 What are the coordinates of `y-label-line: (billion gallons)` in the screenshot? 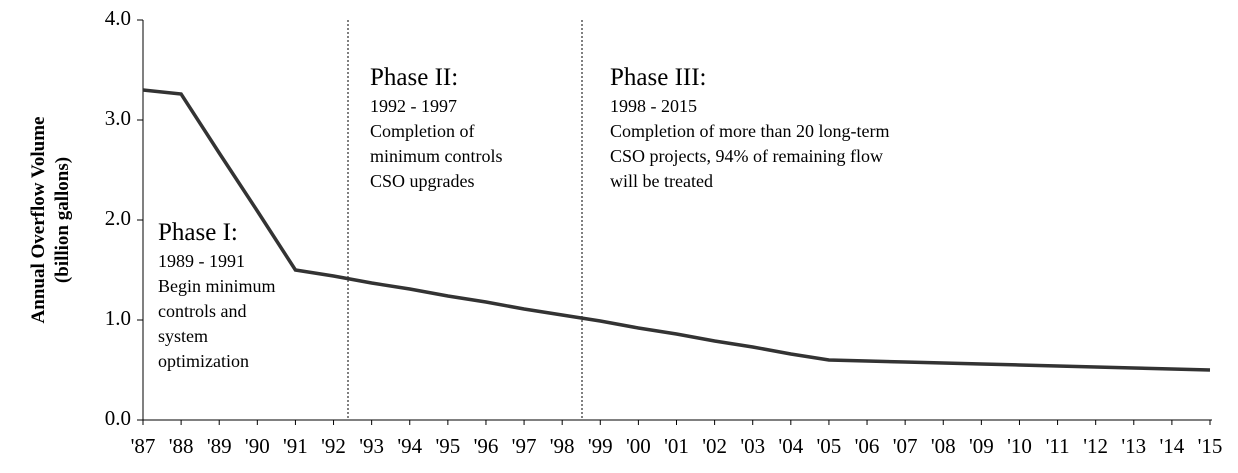 It's located at (62, 220).